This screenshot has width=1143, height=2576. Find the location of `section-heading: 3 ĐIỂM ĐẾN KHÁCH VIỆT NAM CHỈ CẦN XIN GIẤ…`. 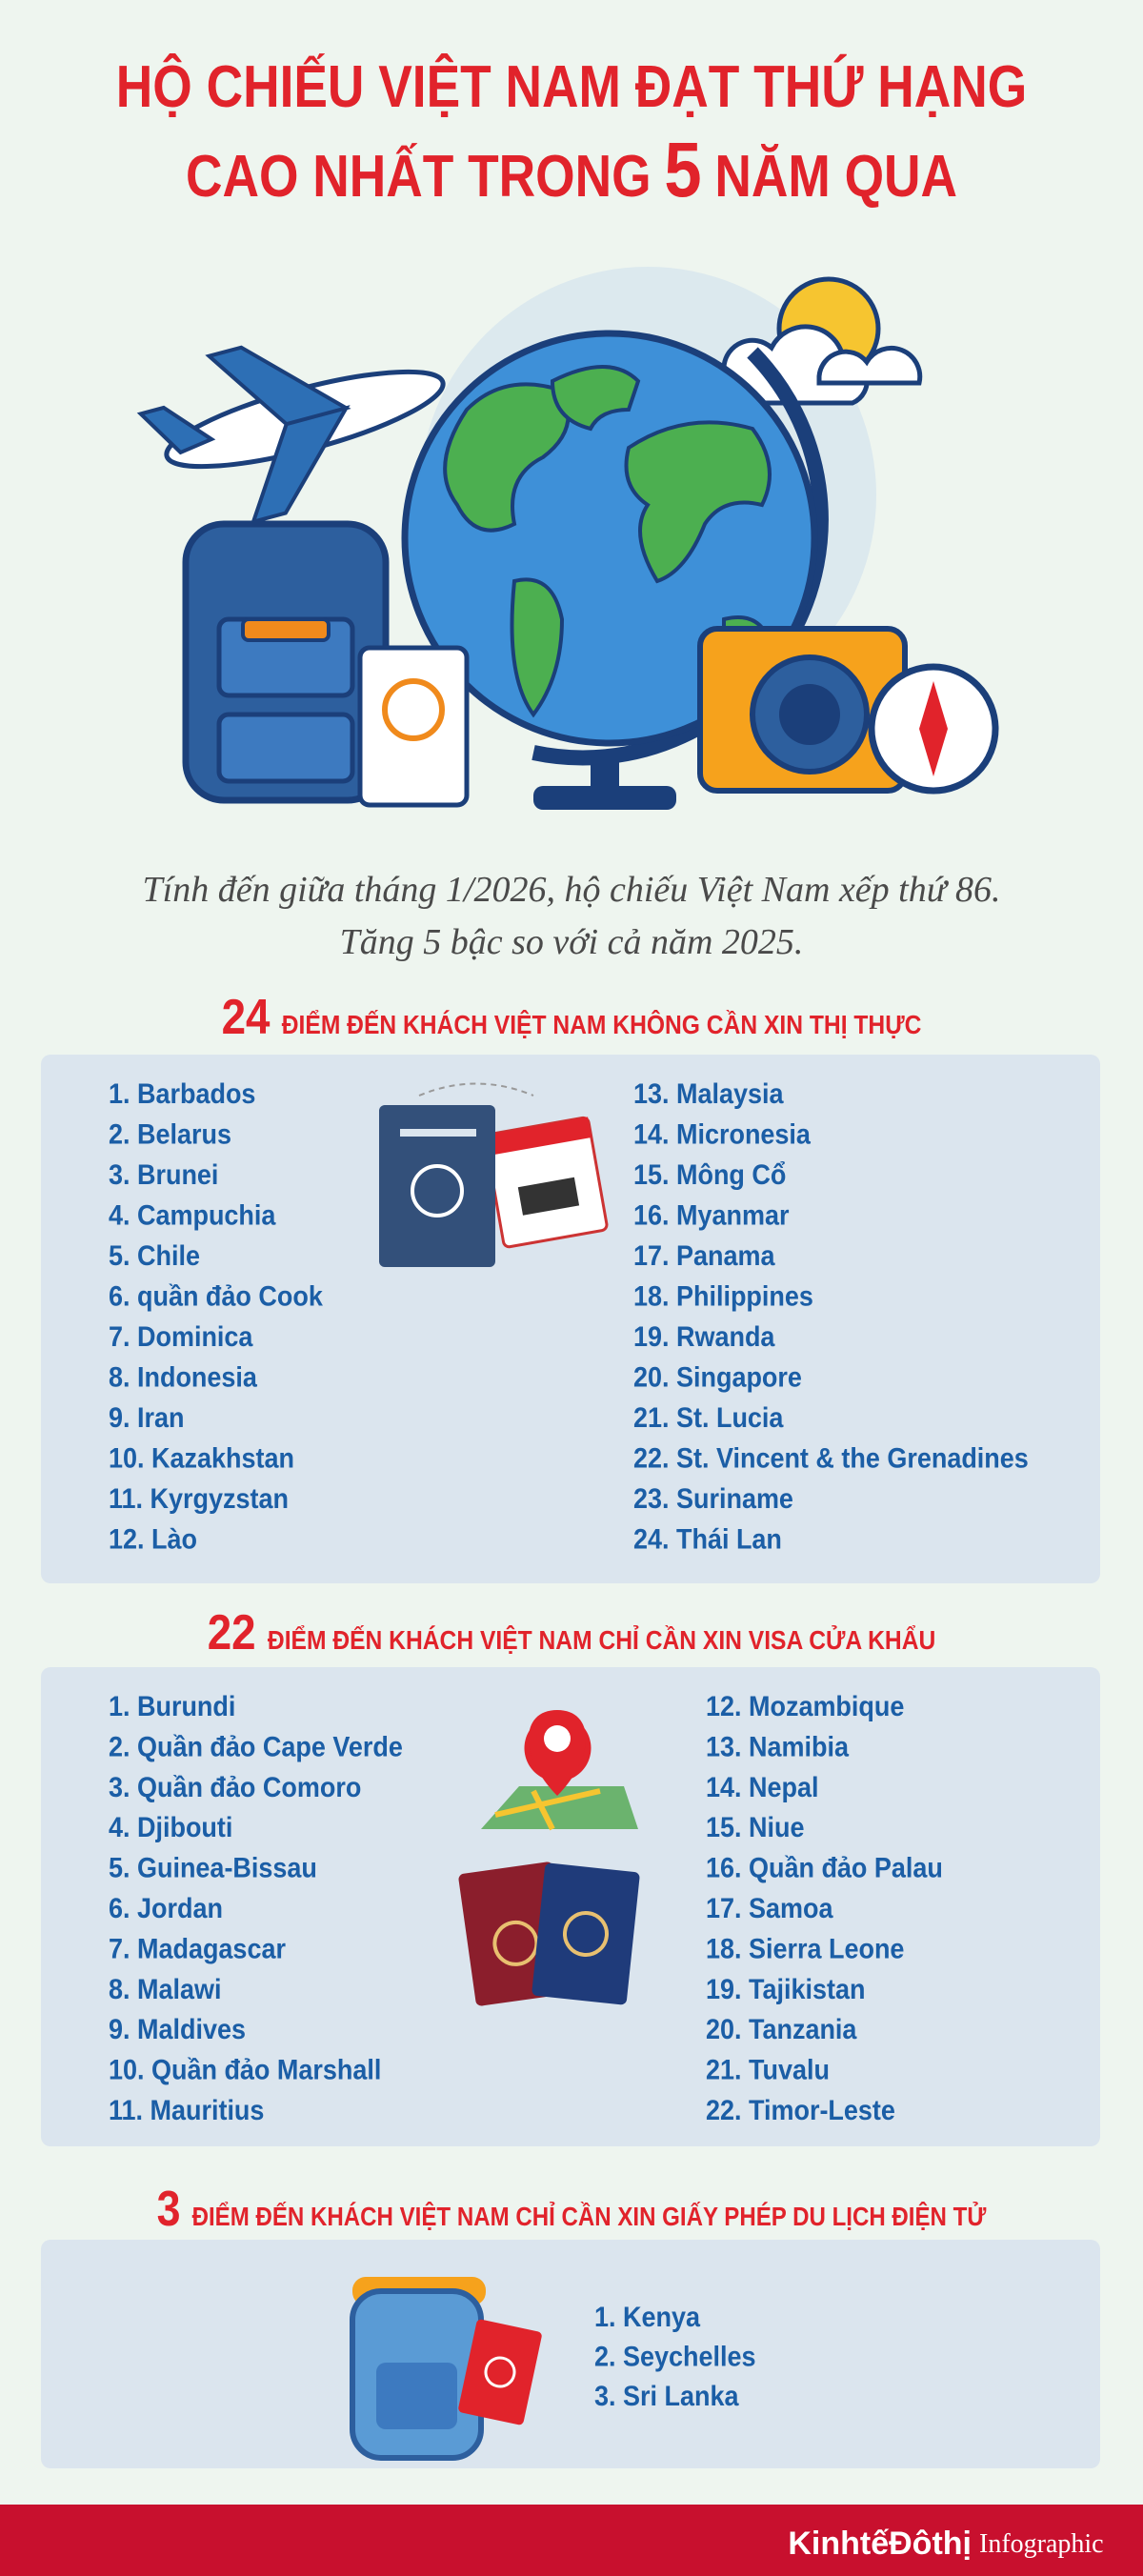

section-heading: 3 ĐIỂM ĐẾN KHÁCH VIỆT NAM CHỈ CẦN XIN GIẤ… is located at coordinates (572, 2209).